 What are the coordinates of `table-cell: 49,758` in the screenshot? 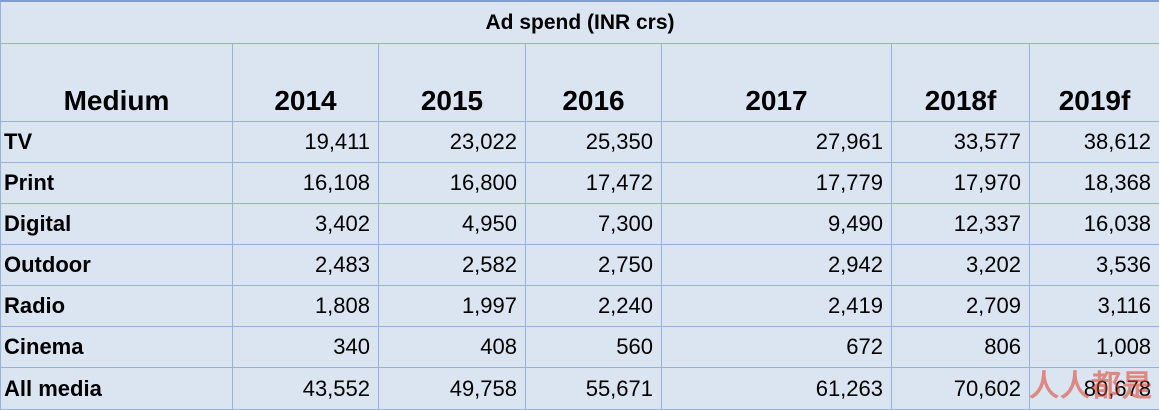 It's located at (452, 389).